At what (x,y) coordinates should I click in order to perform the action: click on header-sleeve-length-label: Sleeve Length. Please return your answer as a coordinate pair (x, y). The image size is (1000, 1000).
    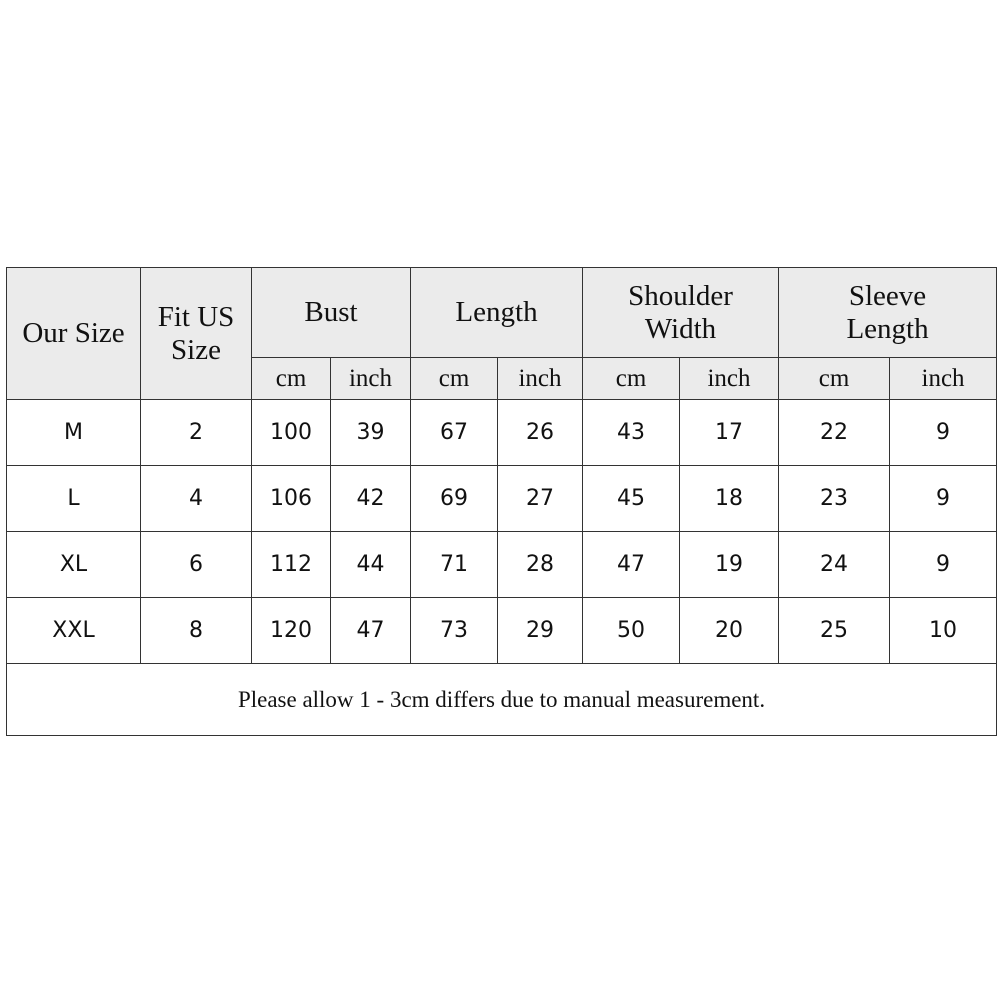
    Looking at the image, I should click on (887, 312).